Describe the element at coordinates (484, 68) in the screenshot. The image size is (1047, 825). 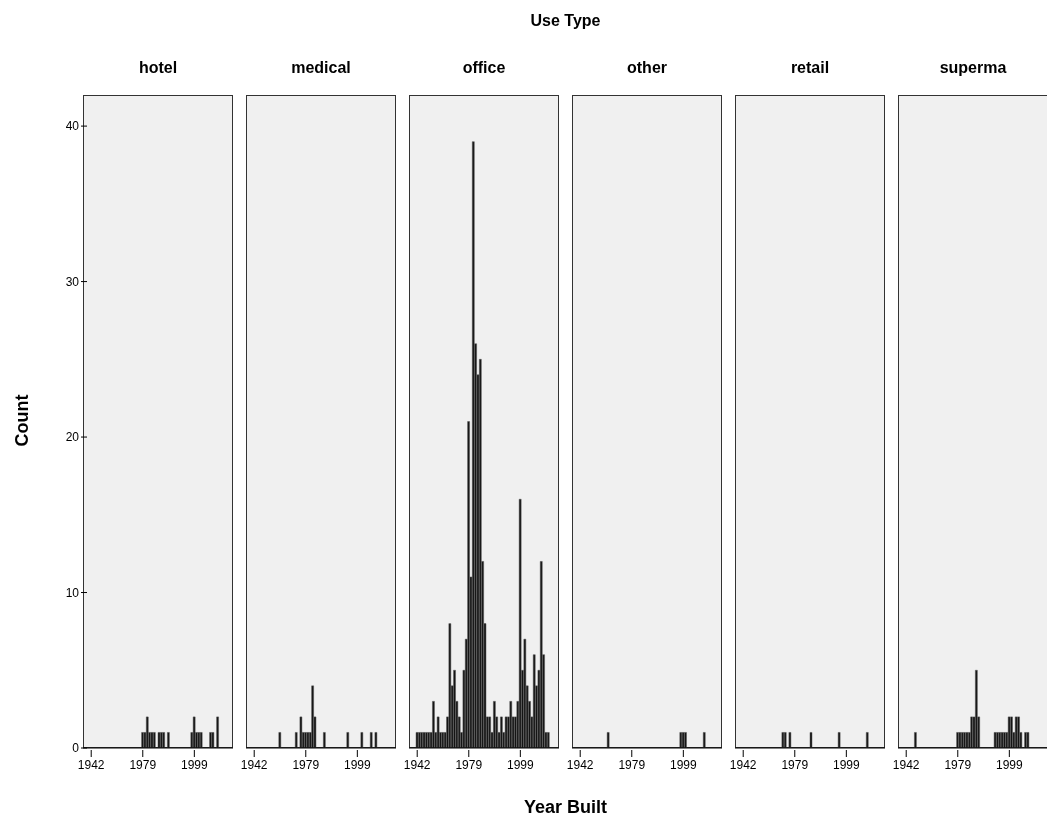
I see `chart-title: office` at that location.